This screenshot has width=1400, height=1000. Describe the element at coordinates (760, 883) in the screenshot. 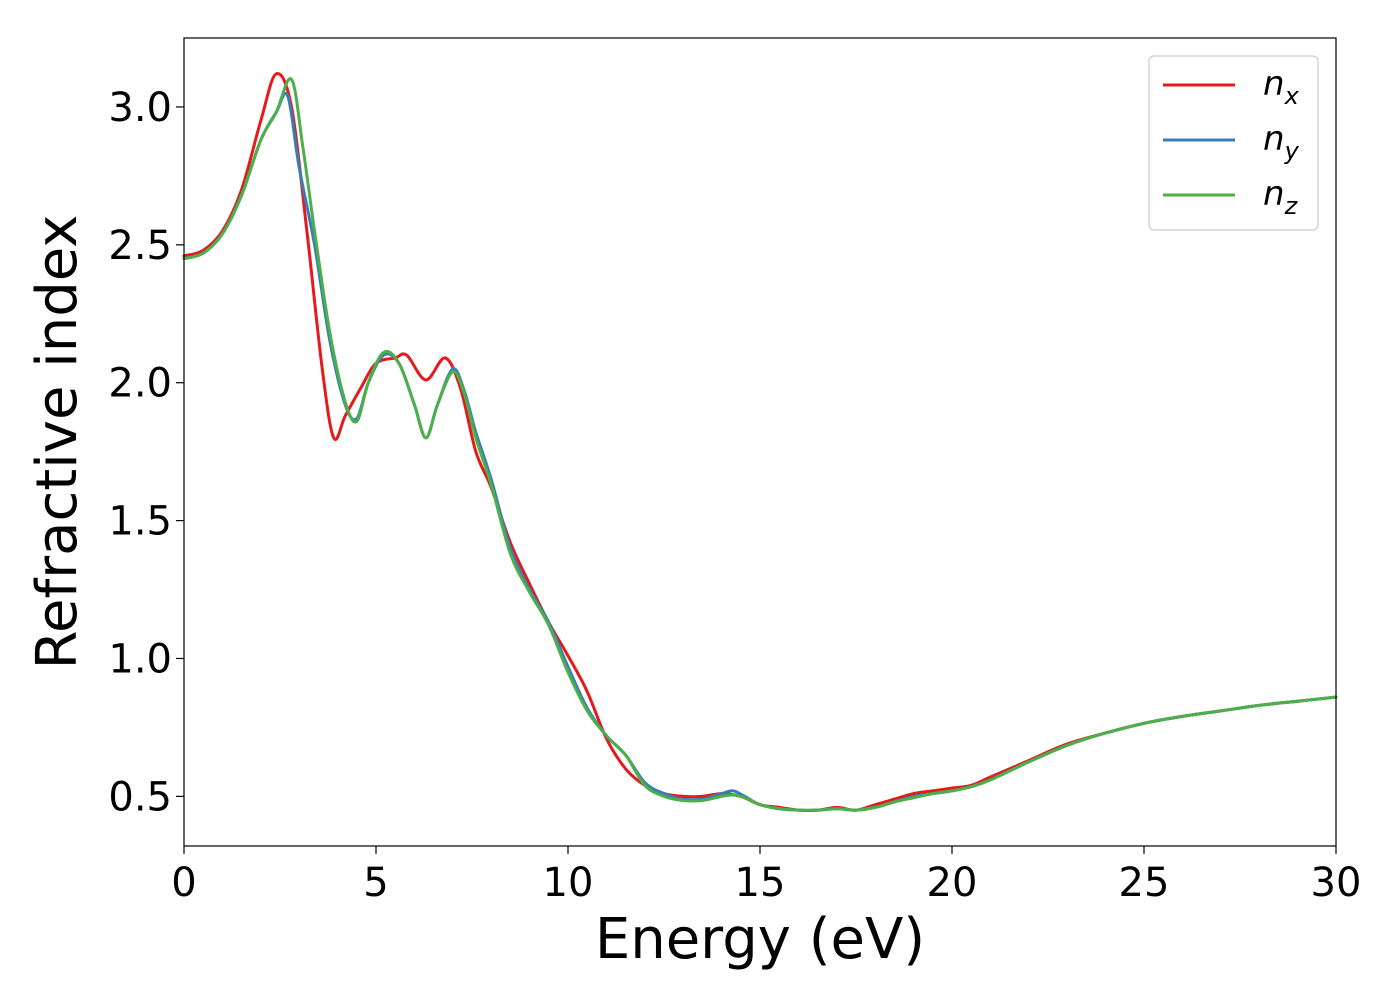

I see `x-tick-label: 15` at that location.